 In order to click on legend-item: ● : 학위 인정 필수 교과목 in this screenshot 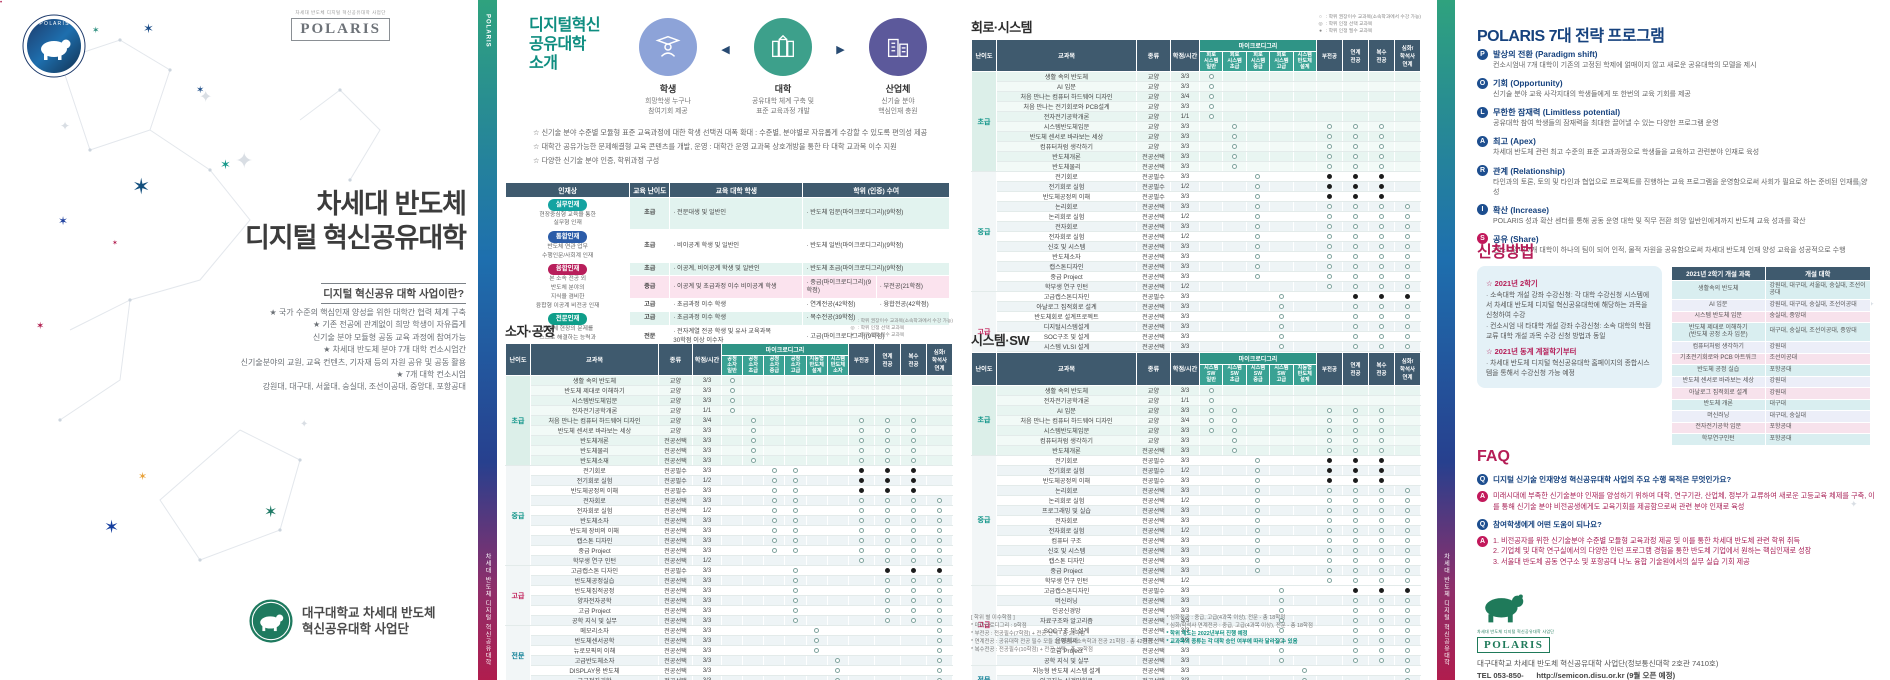, I will do `click(878, 336)`.